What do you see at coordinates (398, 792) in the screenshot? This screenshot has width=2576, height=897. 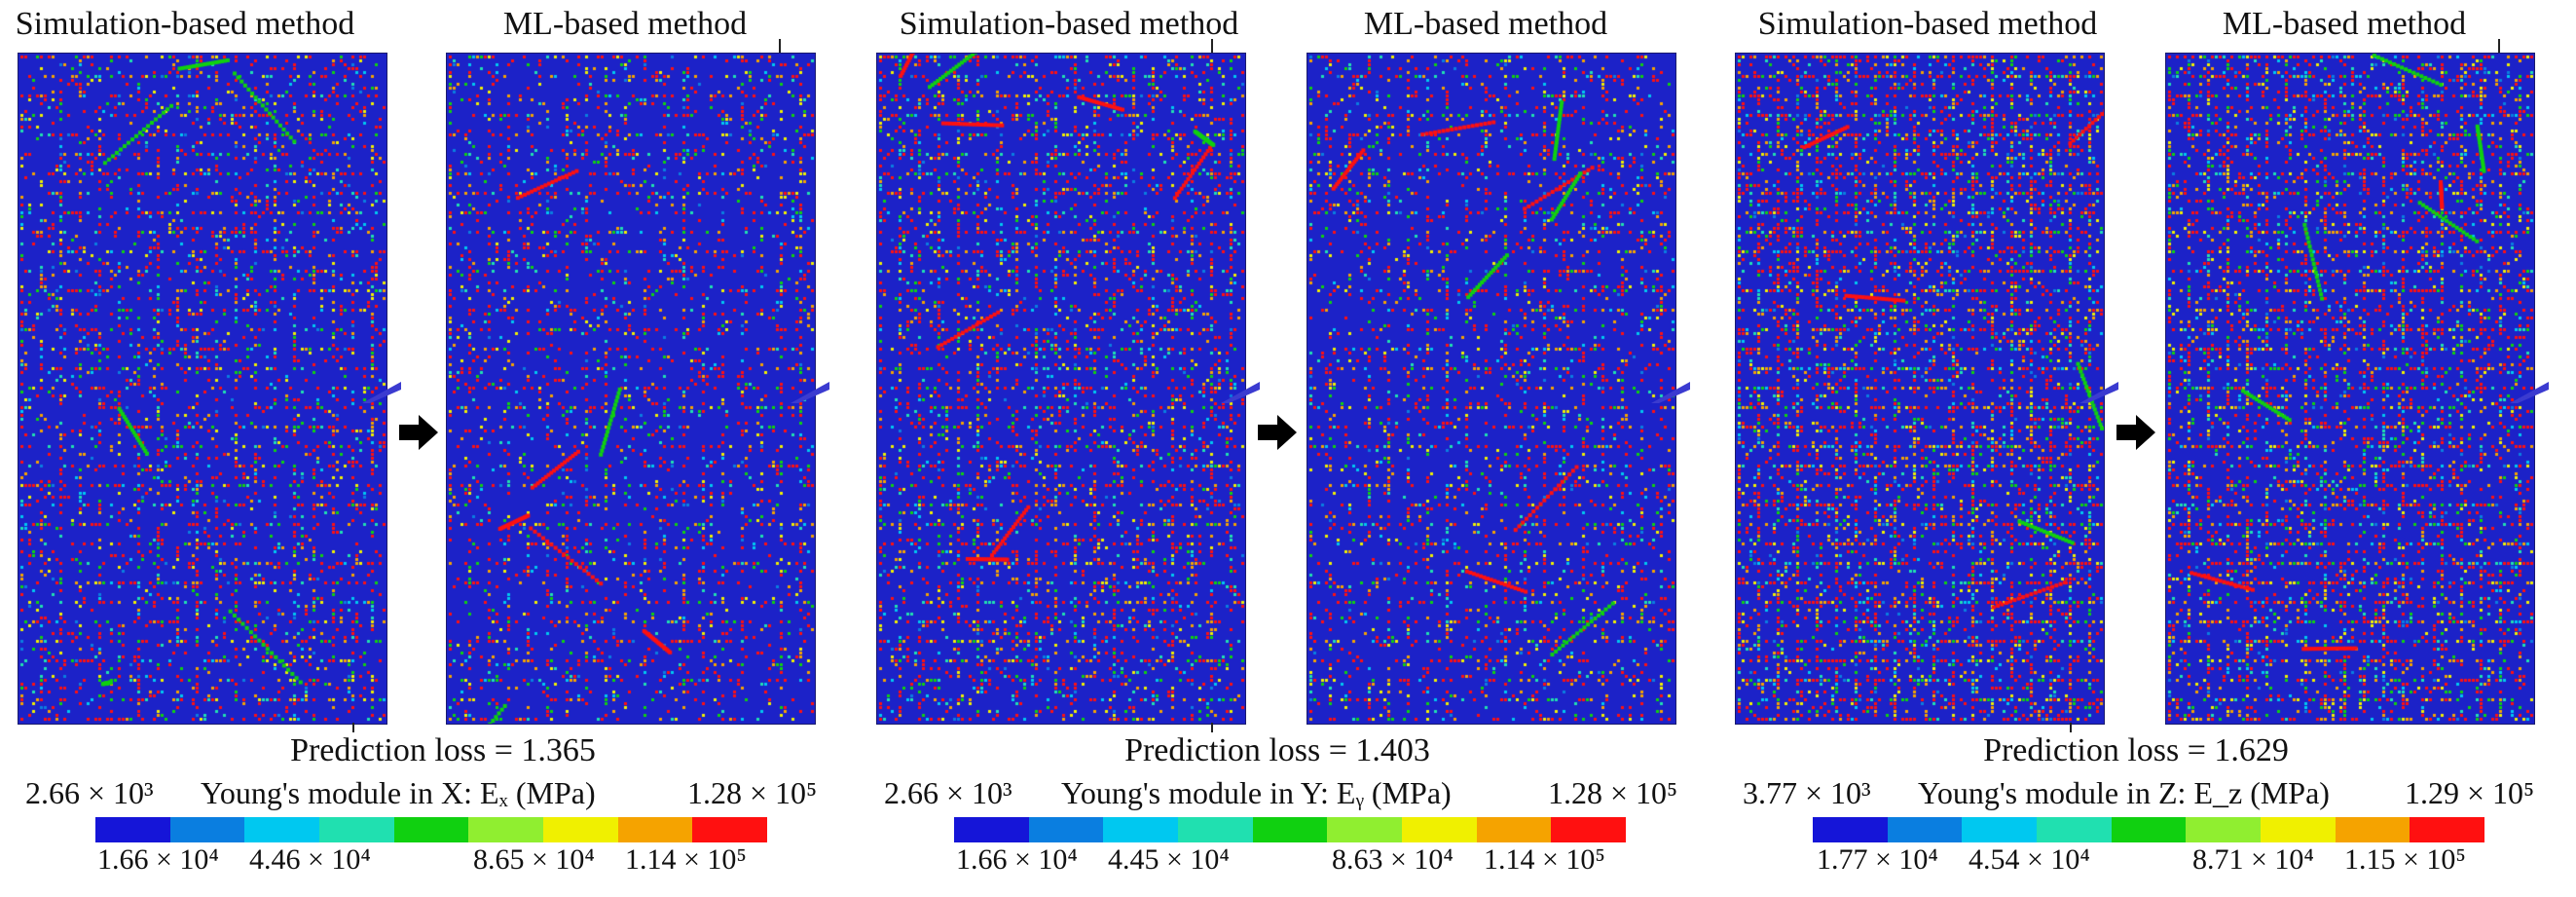 I see `colorbar-title-1: Young's module in X: Eₓ (MPa)` at bounding box center [398, 792].